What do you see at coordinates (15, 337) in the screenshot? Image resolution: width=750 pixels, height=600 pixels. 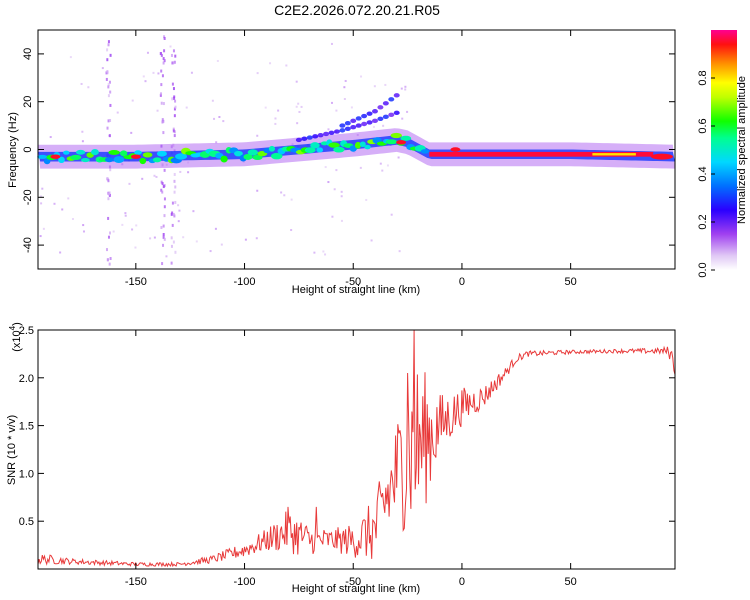 I see `snr-y-multiplier: (x104)` at bounding box center [15, 337].